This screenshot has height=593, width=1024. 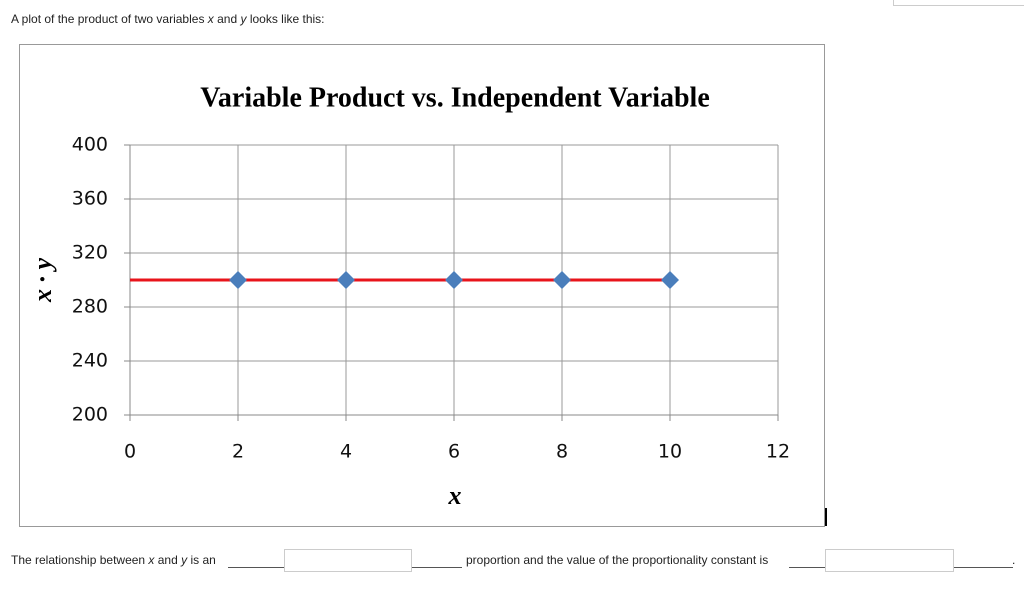 I want to click on y-tick-label: 240, so click(x=90, y=361).